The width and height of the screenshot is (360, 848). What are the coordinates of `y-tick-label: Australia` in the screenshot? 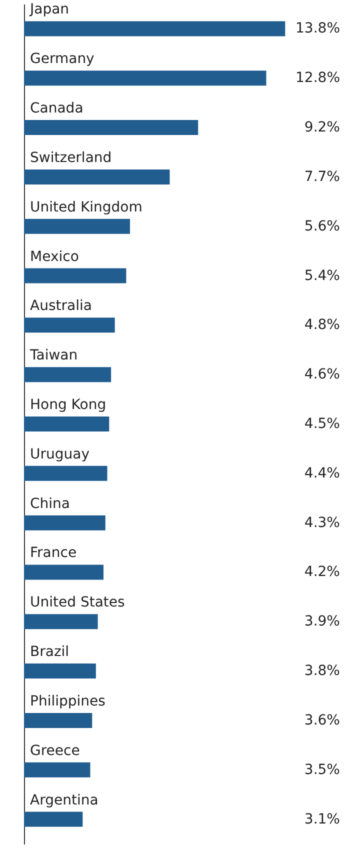 It's located at (61, 306).